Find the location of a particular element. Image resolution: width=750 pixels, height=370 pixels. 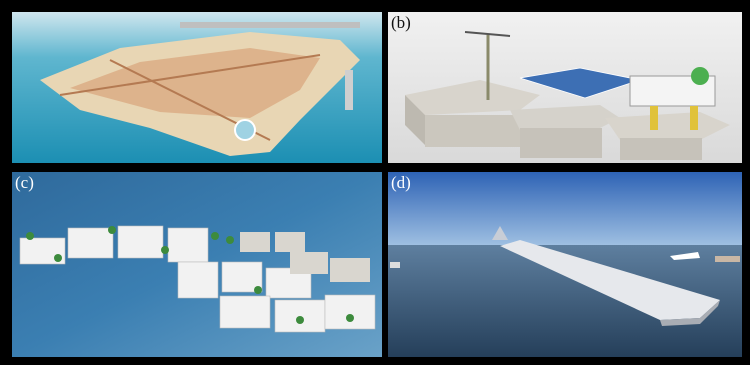

pool is located at coordinates (245, 130).